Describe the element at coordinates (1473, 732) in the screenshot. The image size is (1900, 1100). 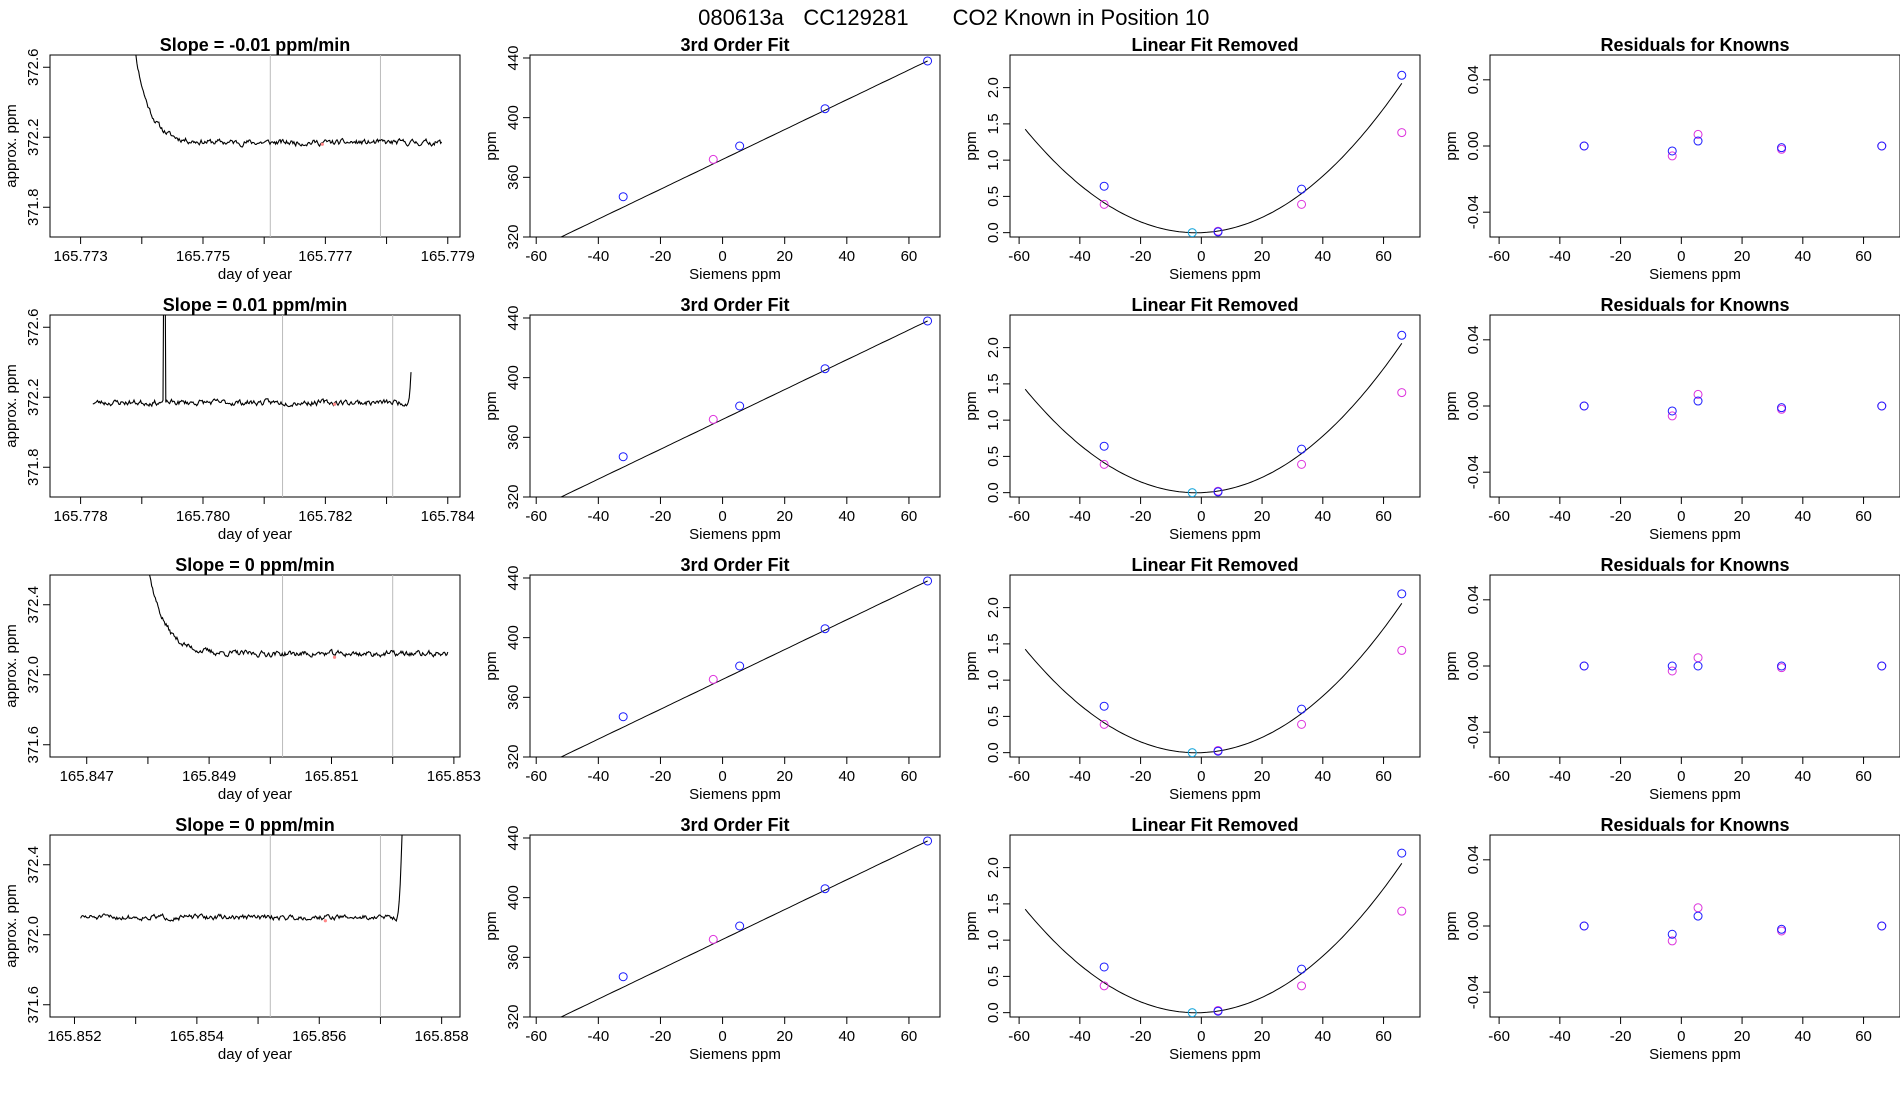
I see `y-tick-label: -0.04` at that location.